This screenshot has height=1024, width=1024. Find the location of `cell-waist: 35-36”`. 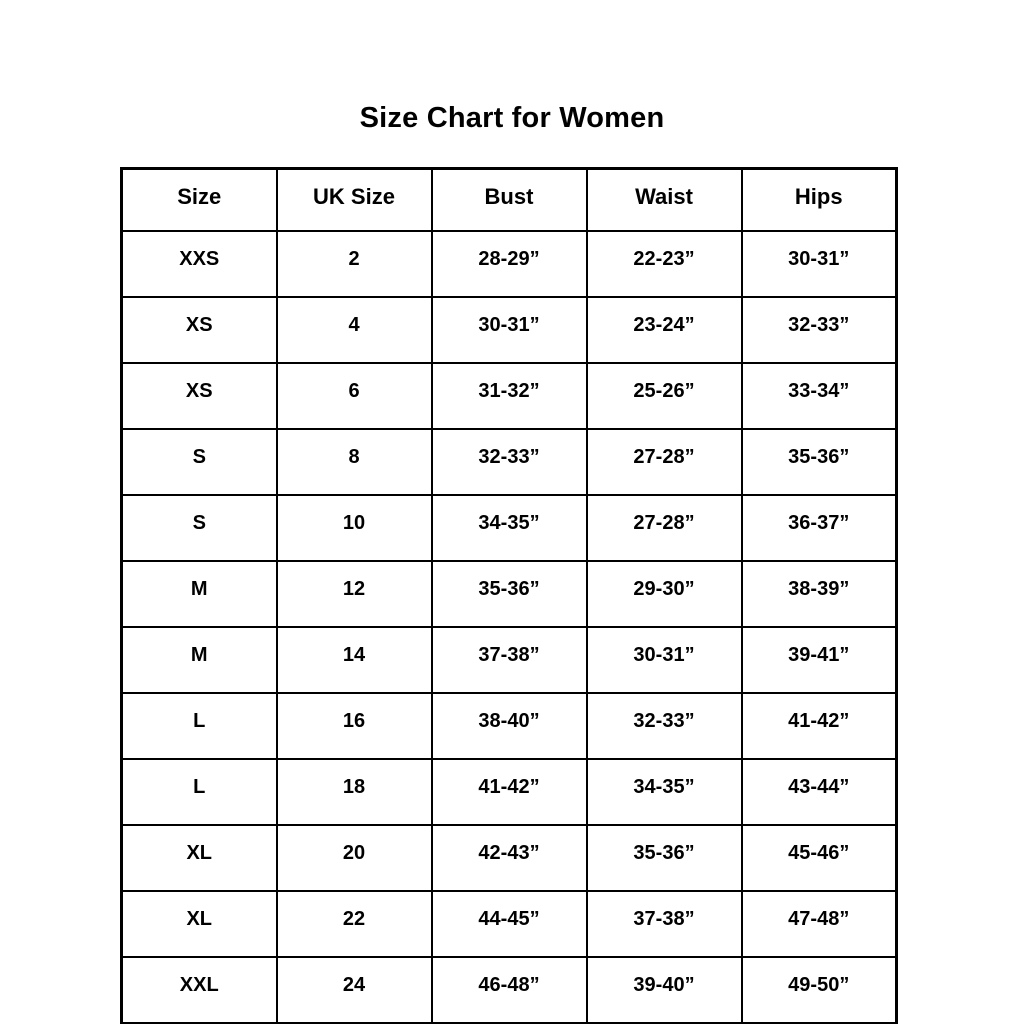

cell-waist: 35-36” is located at coordinates (664, 858).